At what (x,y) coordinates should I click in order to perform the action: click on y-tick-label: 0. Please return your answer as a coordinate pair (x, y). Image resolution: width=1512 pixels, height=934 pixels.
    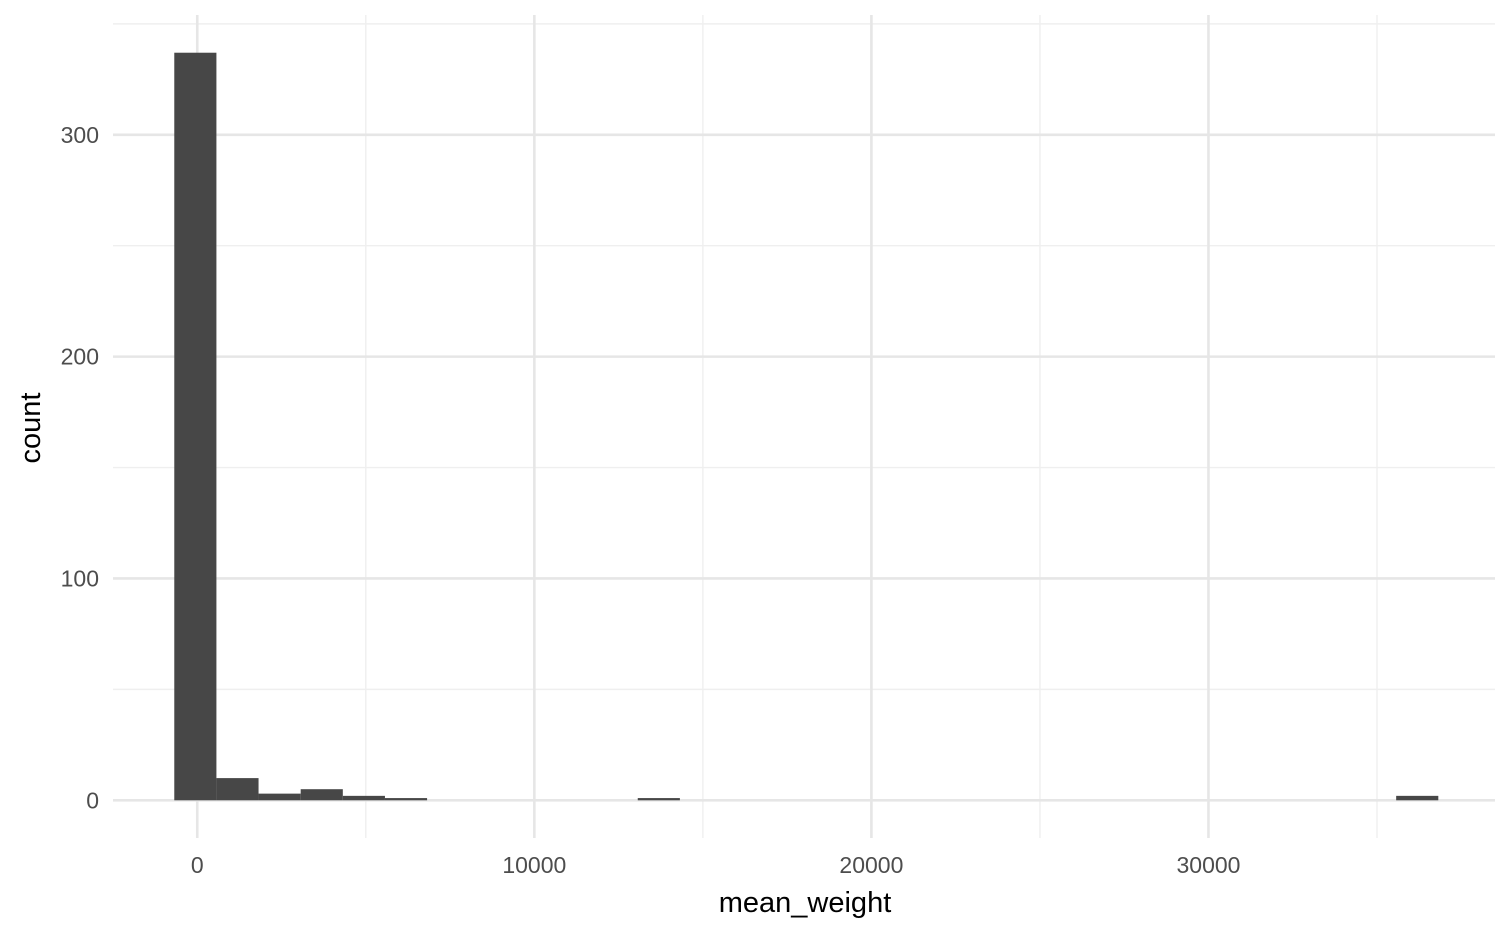
    Looking at the image, I should click on (92, 800).